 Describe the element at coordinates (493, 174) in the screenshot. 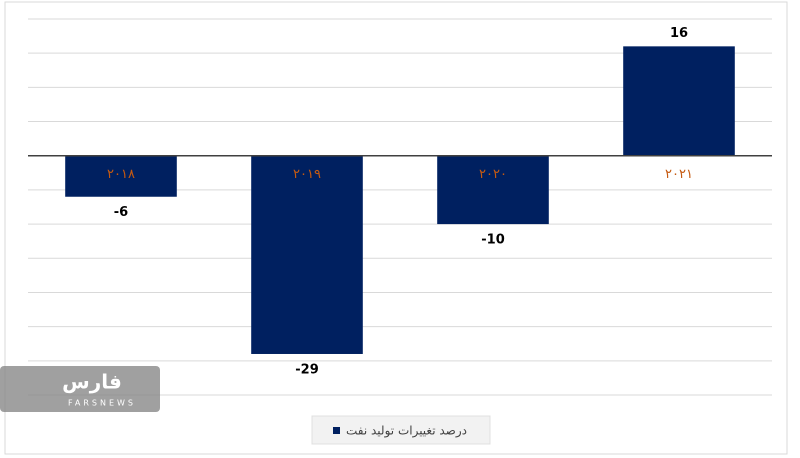

I see `x-tick-label: ۲۰۲۰` at that location.